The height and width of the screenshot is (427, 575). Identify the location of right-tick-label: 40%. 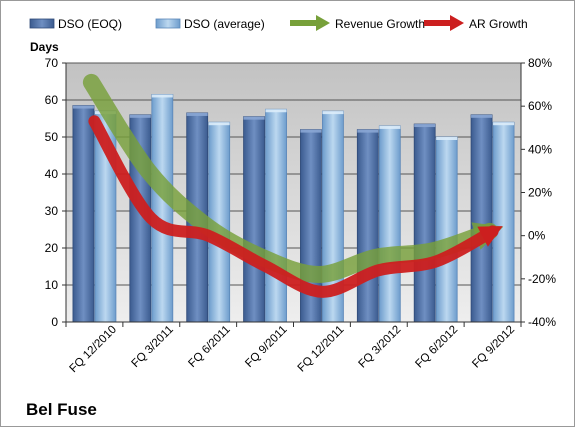
(540, 149).